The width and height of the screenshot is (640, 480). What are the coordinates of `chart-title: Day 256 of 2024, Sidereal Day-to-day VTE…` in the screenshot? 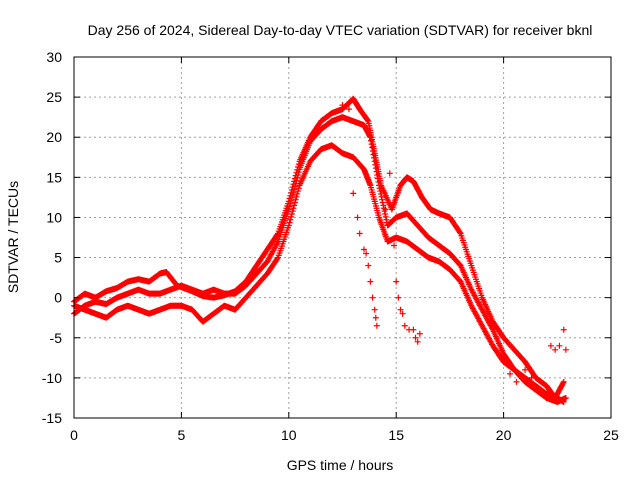 It's located at (340, 30).